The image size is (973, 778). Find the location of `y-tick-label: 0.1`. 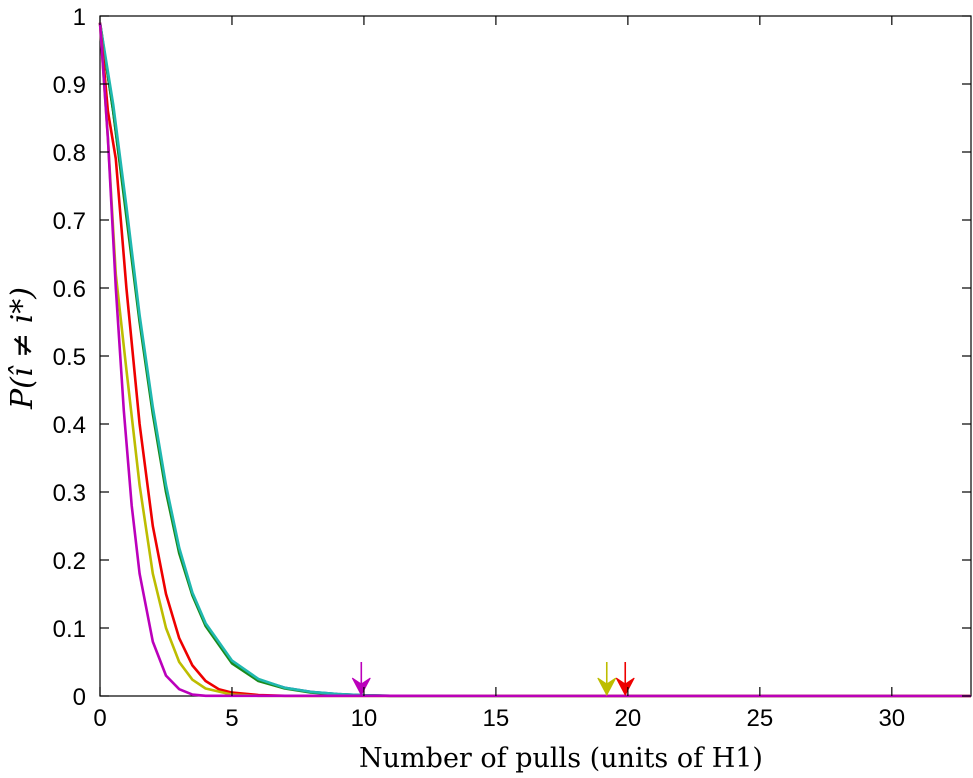

y-tick-label: 0.1 is located at coordinates (69, 629).